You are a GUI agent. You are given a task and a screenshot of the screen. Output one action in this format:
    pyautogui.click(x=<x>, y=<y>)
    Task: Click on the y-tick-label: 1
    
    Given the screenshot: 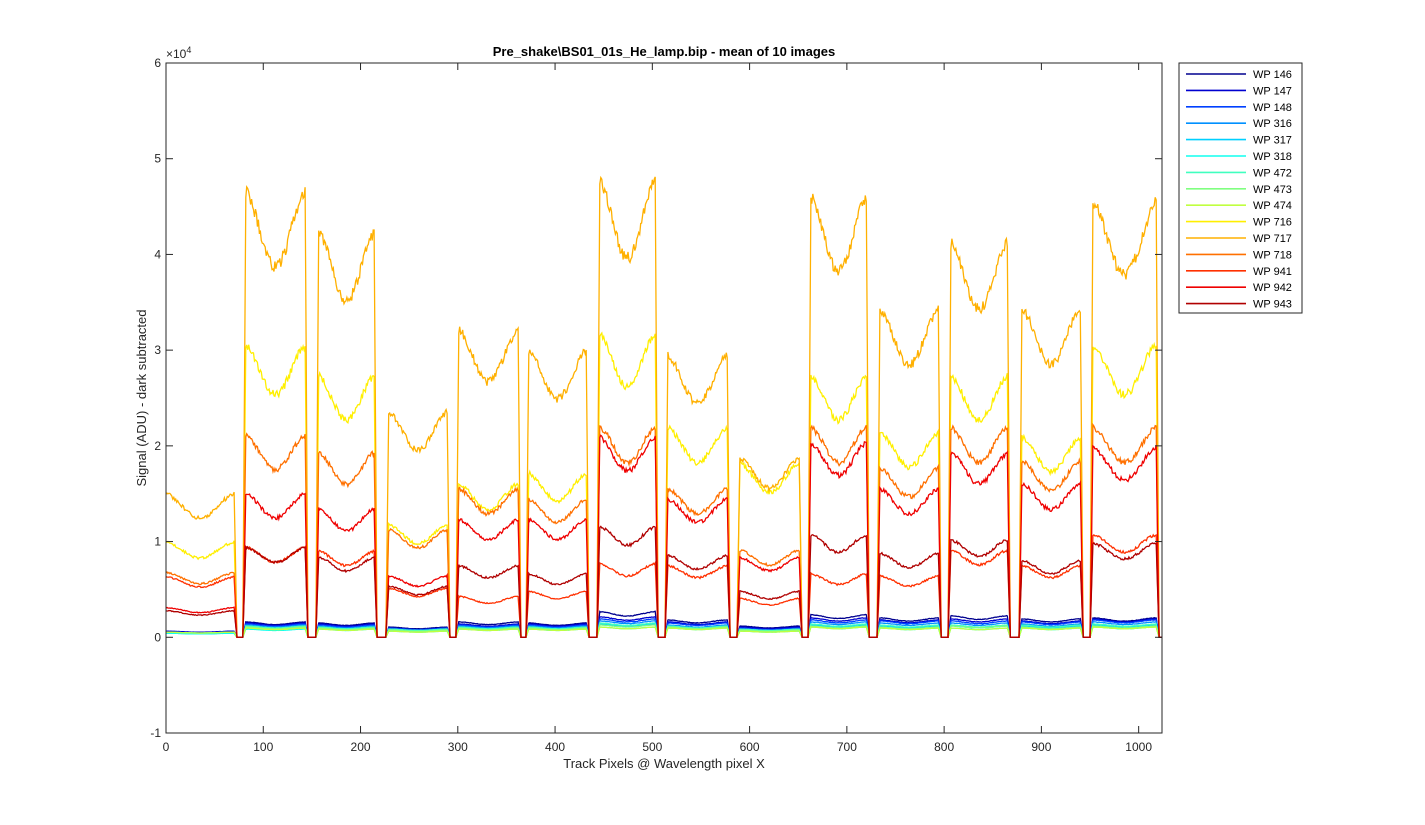 What is the action you would take?
    pyautogui.click(x=157, y=542)
    